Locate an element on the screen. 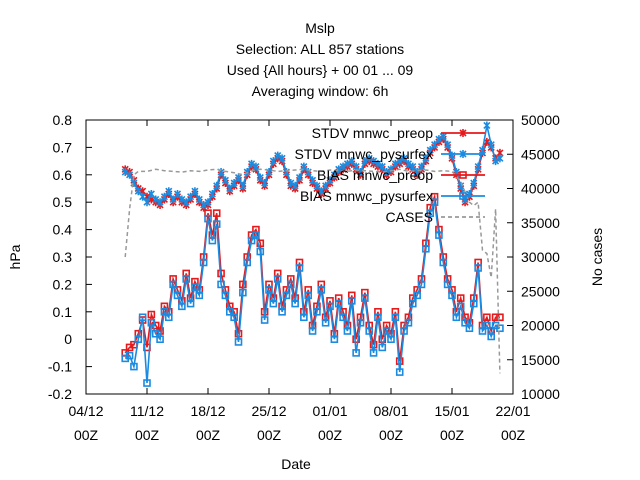 Image resolution: width=640 pixels, height=480 pixels. legend-label: BIAS mnwc_preop is located at coordinates (375, 175).